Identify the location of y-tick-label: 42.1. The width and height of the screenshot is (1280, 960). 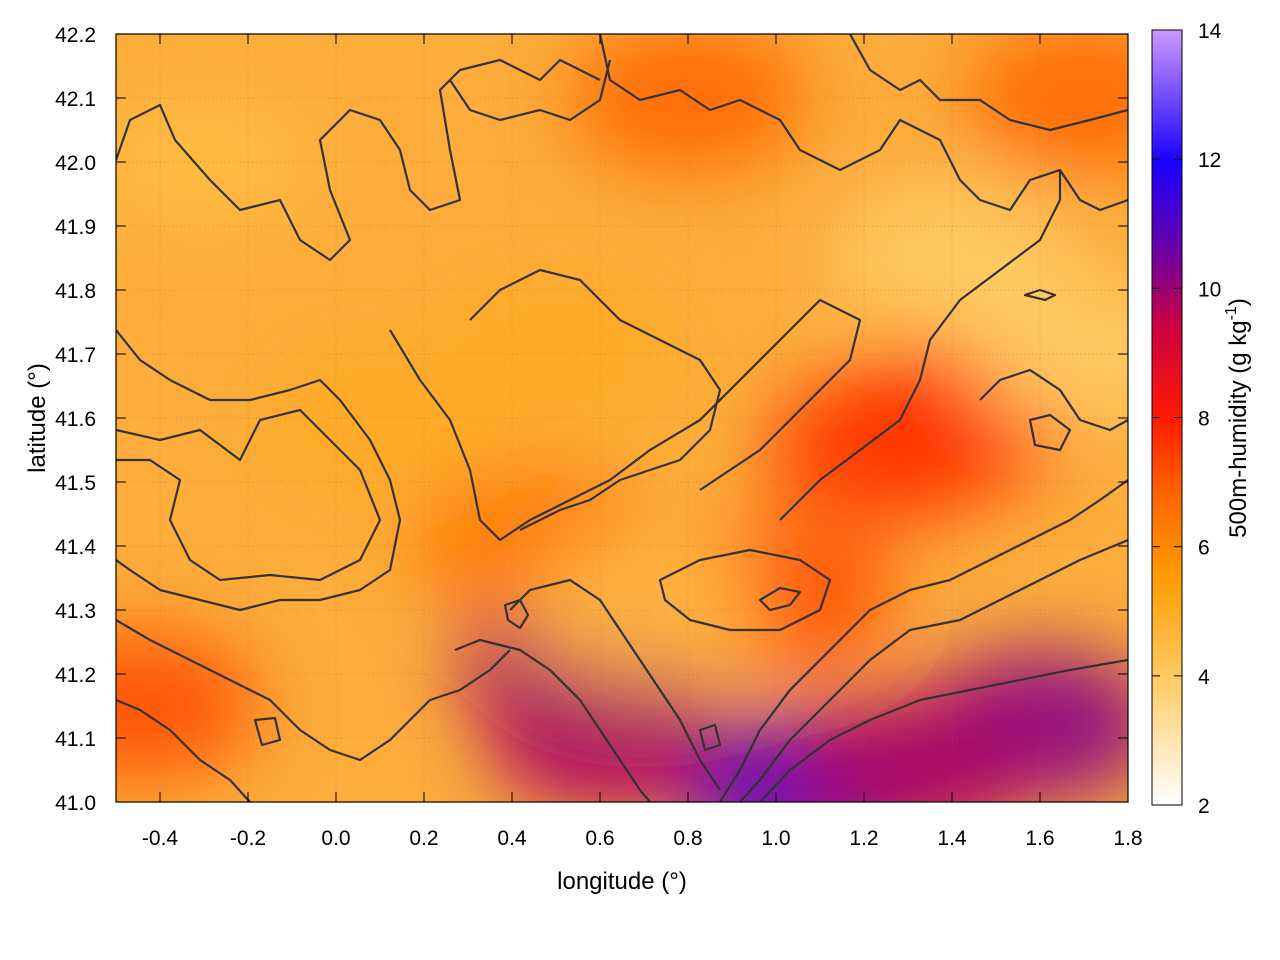
(75, 99).